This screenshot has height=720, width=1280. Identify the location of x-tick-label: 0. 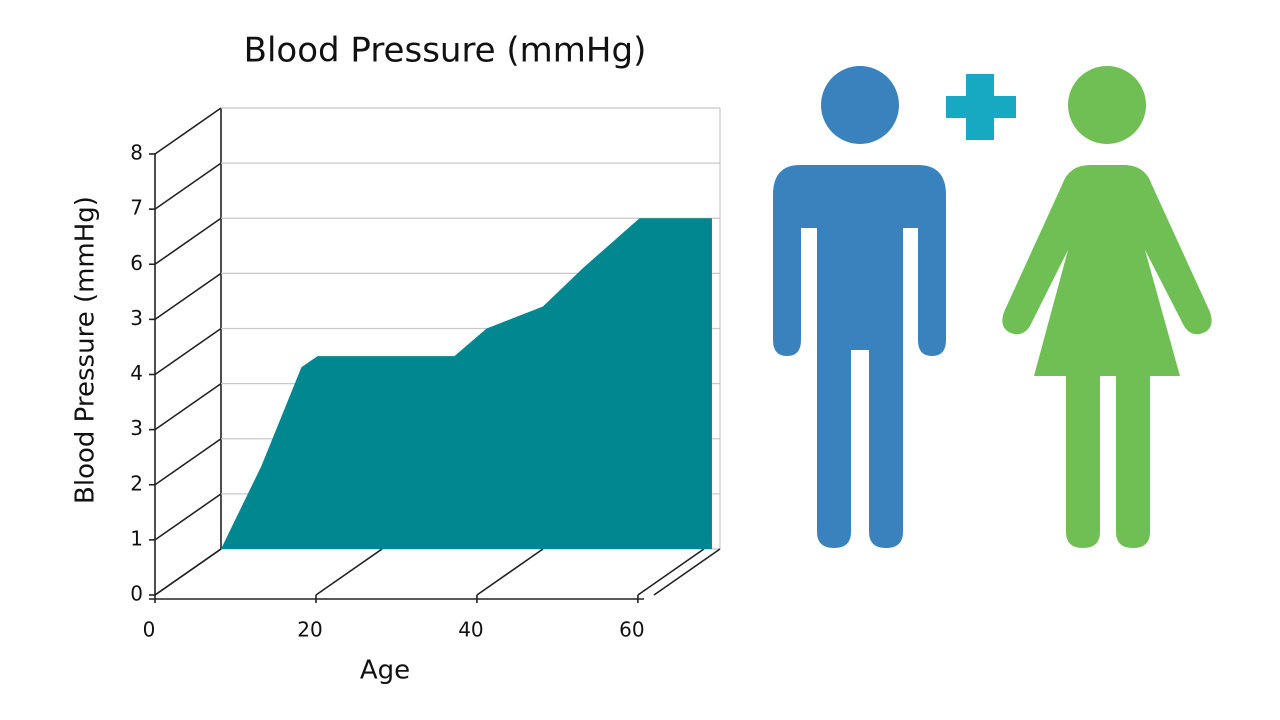
(149, 630).